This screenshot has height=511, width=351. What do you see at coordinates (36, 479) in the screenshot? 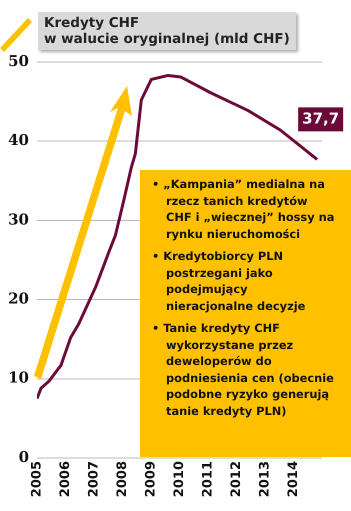
I see `x-tick-label: 2005` at bounding box center [36, 479].